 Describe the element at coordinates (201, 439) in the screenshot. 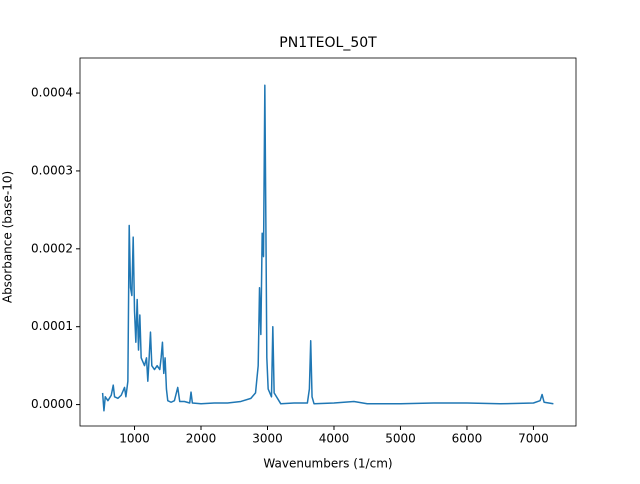

I see `x-tick-label: 2000` at that location.